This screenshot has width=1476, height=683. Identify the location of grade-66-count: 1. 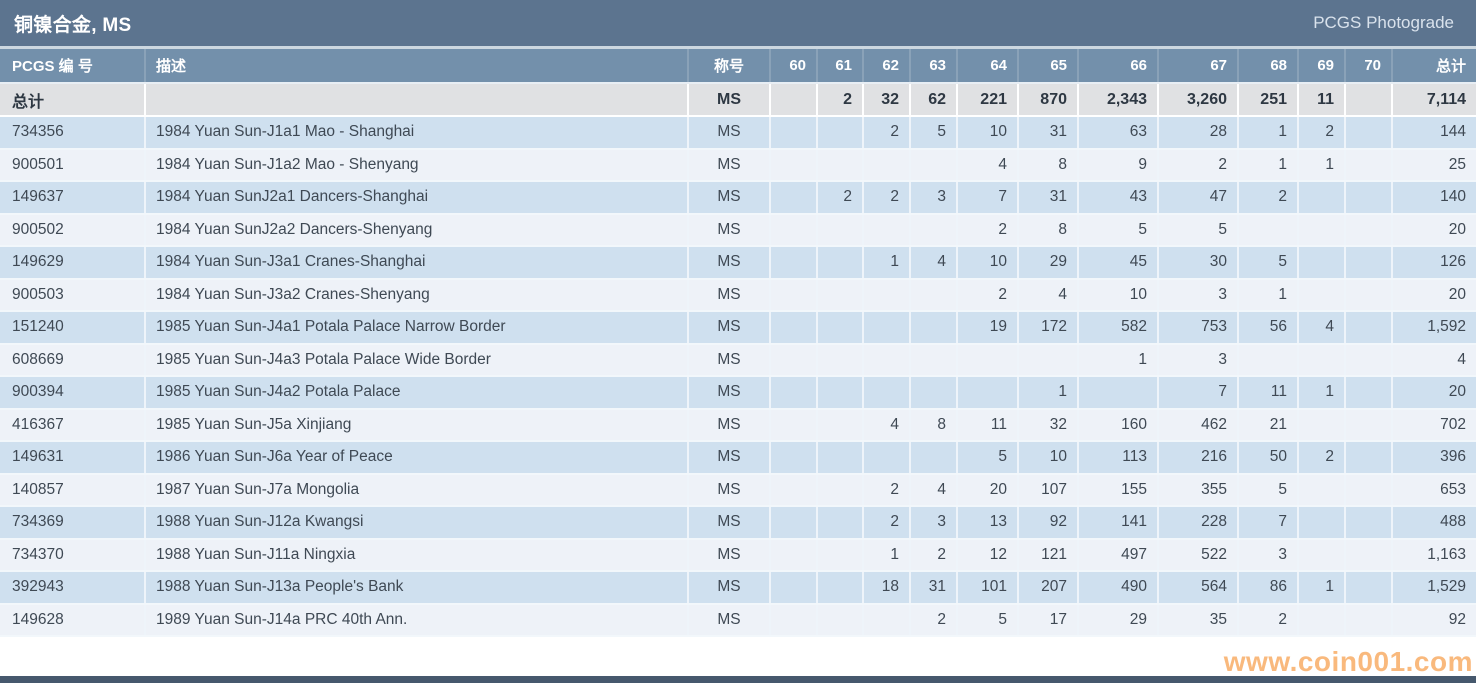
(1118, 360).